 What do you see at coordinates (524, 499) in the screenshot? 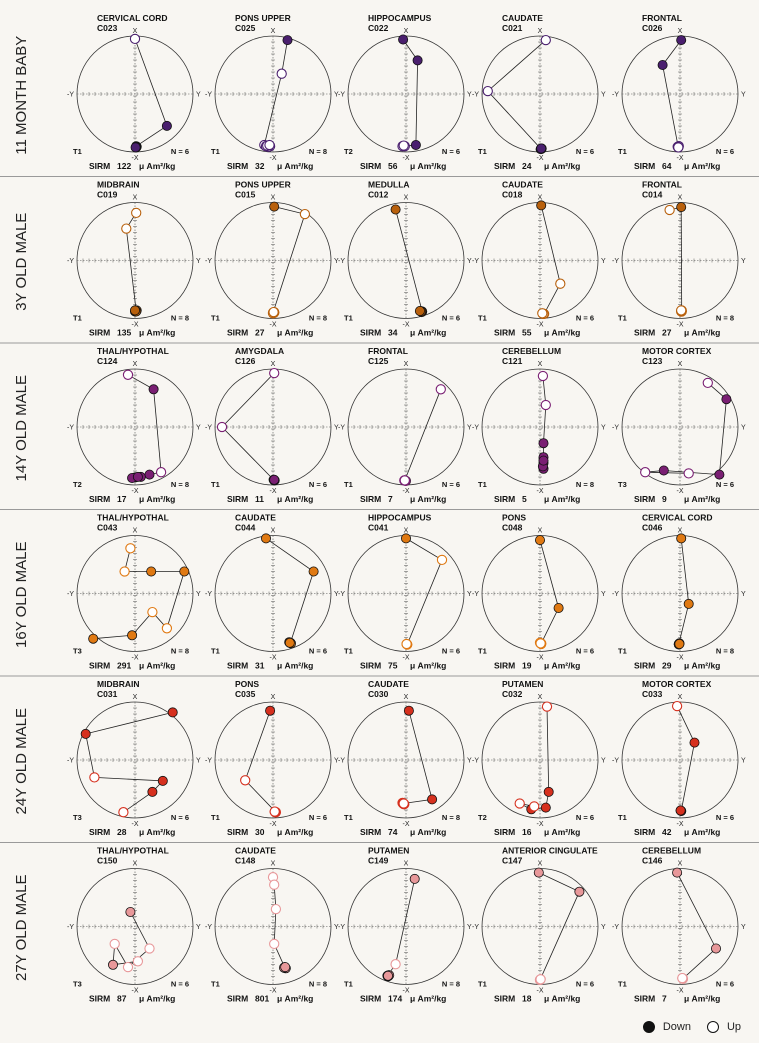
I see `sirm-value: 5` at bounding box center [524, 499].